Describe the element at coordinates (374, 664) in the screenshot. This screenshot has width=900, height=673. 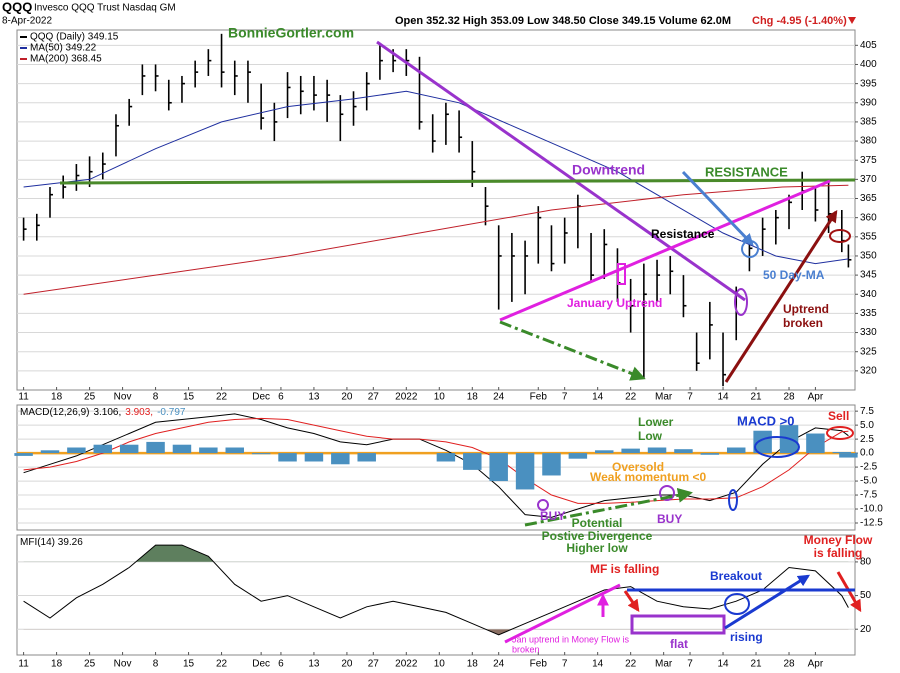
I see `x-tick-label: 27` at that location.